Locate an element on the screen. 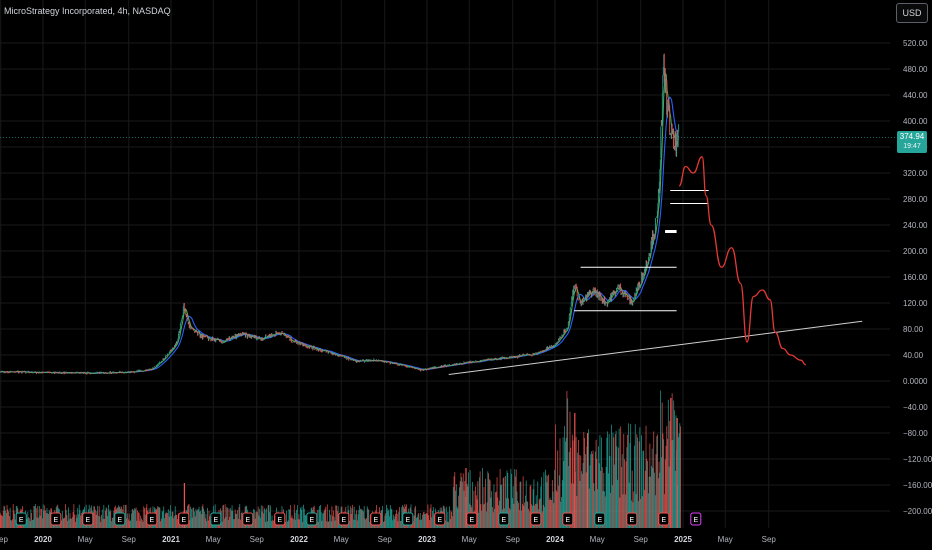  symbol-title: MicroStrategy Incorporated, 4h, NASDAQ is located at coordinates (87, 11).